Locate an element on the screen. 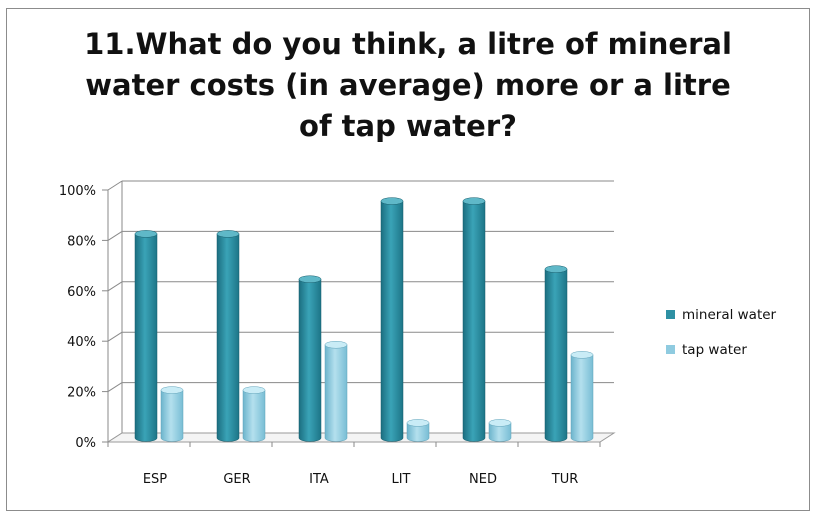 Image resolution: width=817 pixels, height=518 pixels. y-tick-label: 0% is located at coordinates (85, 443).